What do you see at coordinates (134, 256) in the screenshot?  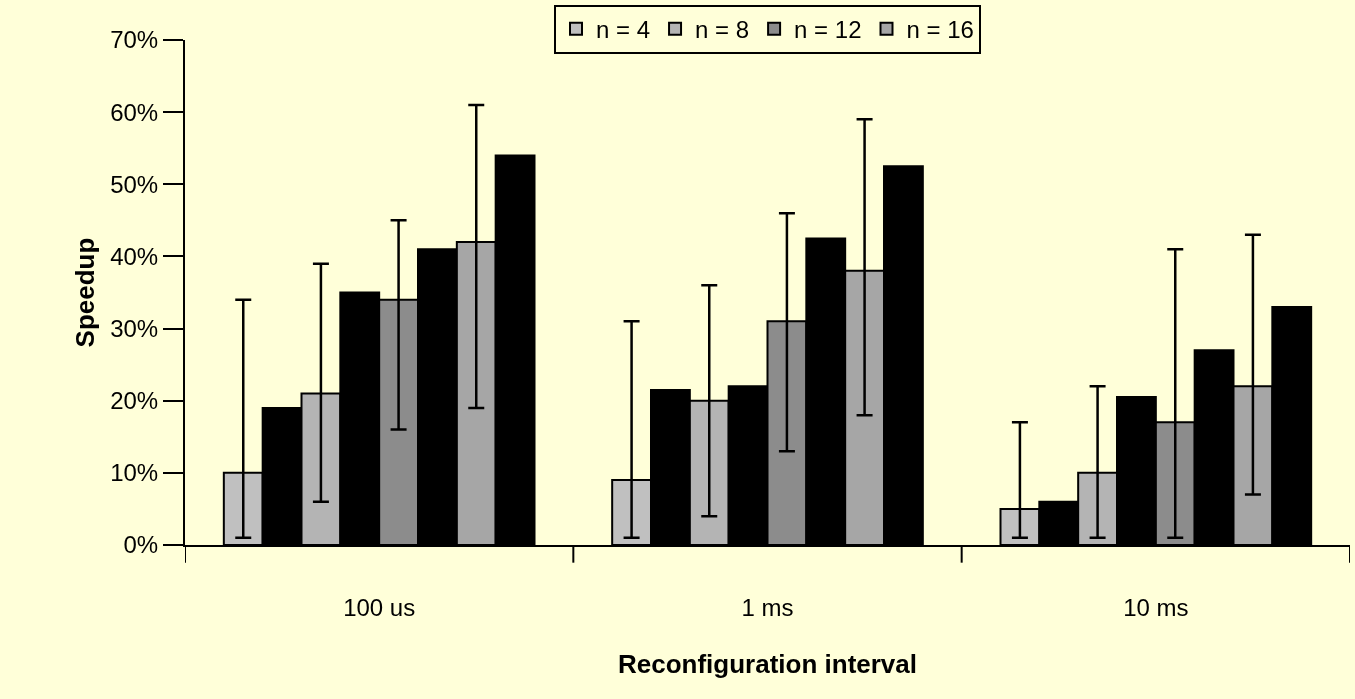 I see `y-tick-label: 40%` at bounding box center [134, 256].